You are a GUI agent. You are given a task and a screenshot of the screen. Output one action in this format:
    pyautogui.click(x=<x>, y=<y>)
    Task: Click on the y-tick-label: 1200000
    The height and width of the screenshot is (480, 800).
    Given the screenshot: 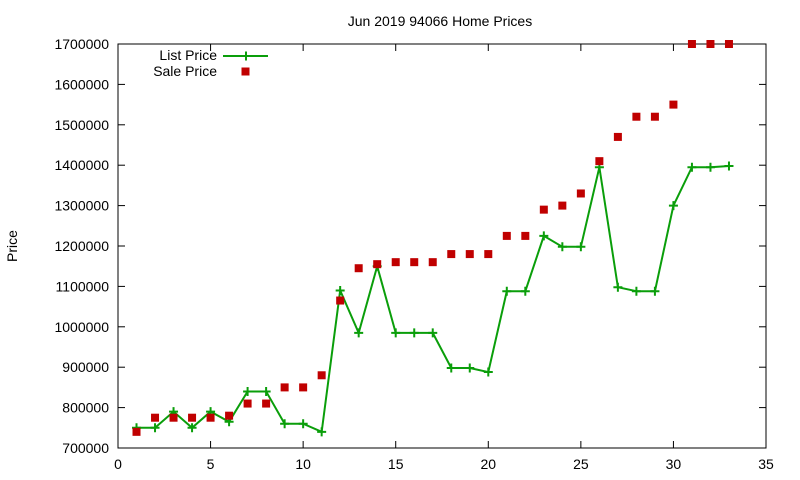 What is the action you would take?
    pyautogui.click(x=81, y=246)
    